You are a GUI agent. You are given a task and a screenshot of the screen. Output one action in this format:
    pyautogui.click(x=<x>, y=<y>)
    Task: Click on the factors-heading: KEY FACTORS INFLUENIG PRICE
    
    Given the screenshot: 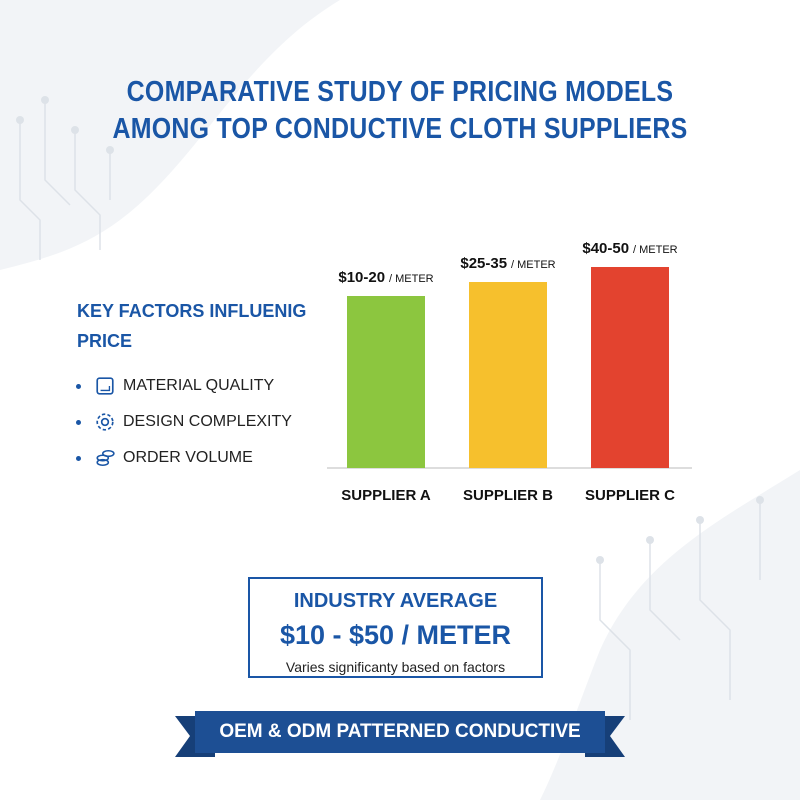 What is the action you would take?
    pyautogui.click(x=192, y=326)
    